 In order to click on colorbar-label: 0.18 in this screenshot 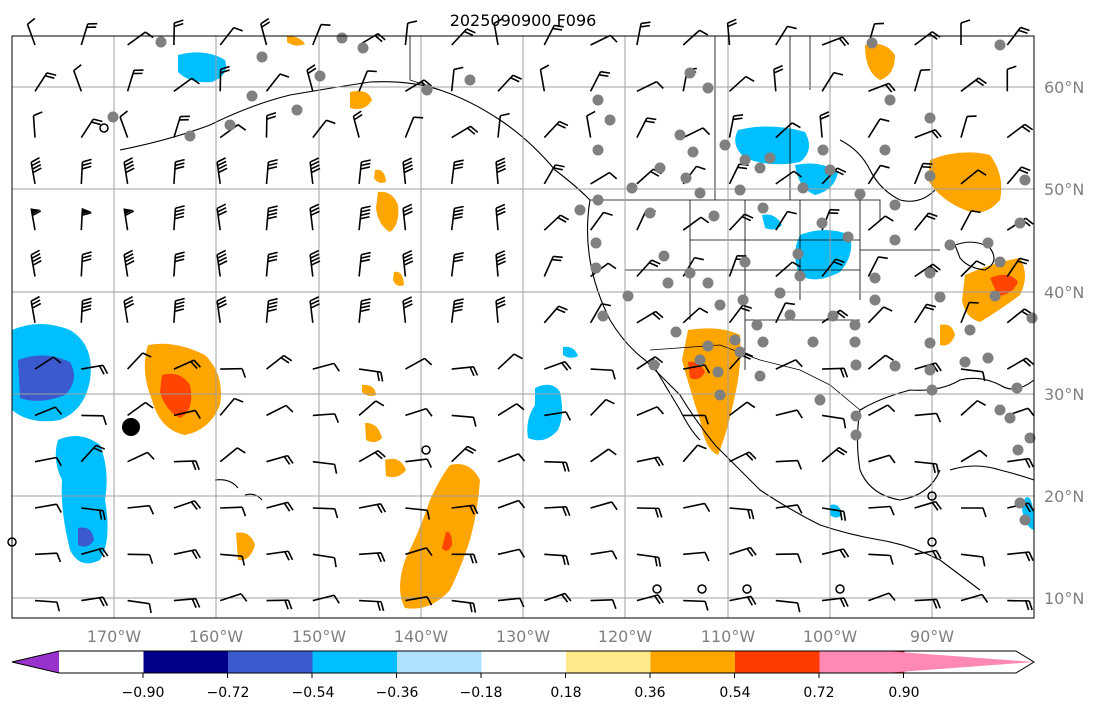, I will do `click(565, 693)`.